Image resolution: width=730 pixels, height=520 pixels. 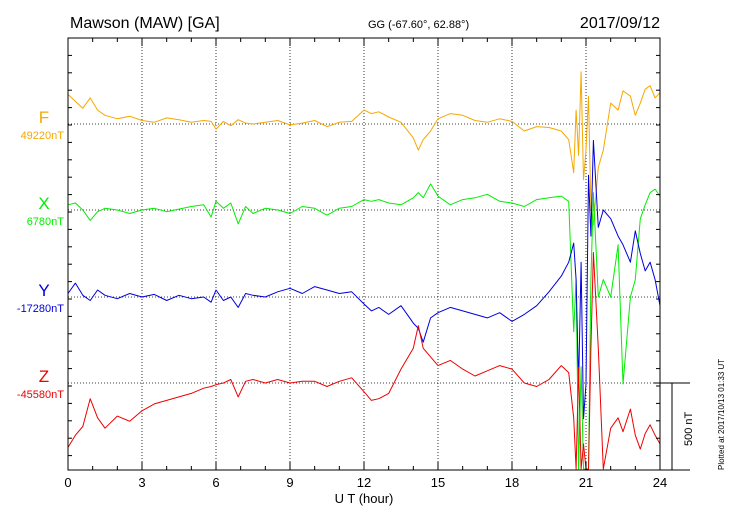 What do you see at coordinates (364, 498) in the screenshot?
I see `x-axis-label: U T (hour)` at bounding box center [364, 498].